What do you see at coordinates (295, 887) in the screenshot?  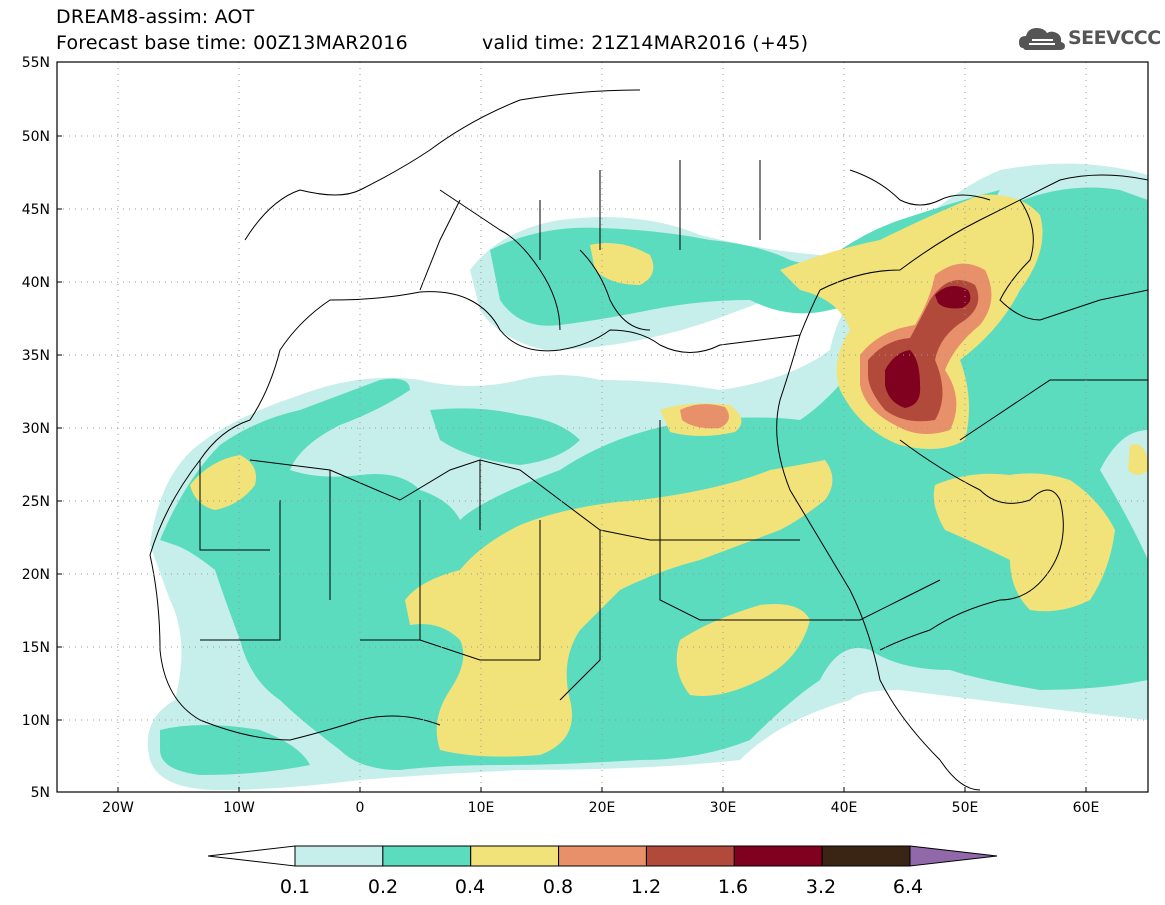 I see `colorbar-label-0.1: 0.1` at bounding box center [295, 887].